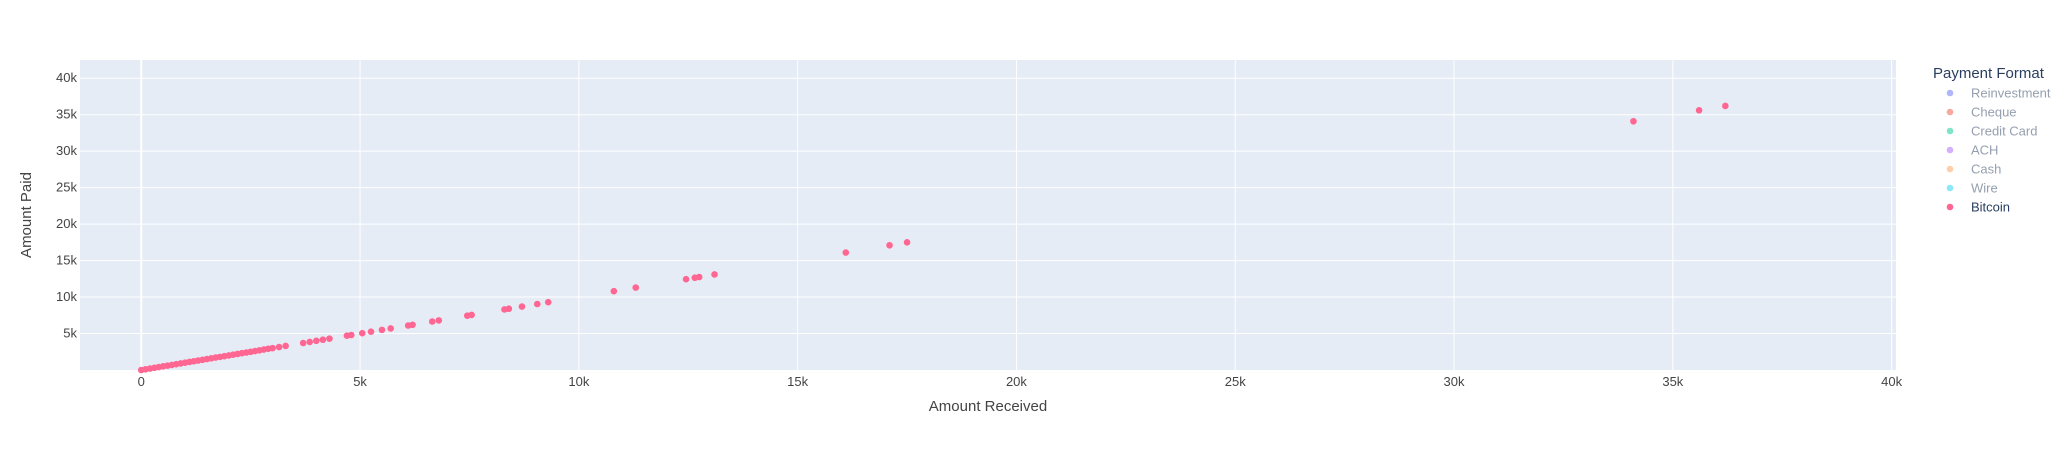 The width and height of the screenshot is (2071, 455). Describe the element at coordinates (66, 296) in the screenshot. I see `y-tick-label: 10k` at that location.